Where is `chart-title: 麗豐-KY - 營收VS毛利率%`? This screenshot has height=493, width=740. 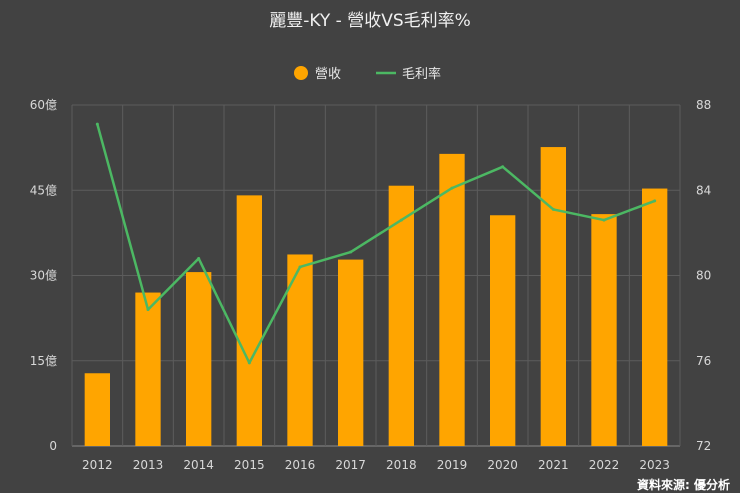
chart-title: 麗豐-KY - 營收VS毛利率% is located at coordinates (370, 21).